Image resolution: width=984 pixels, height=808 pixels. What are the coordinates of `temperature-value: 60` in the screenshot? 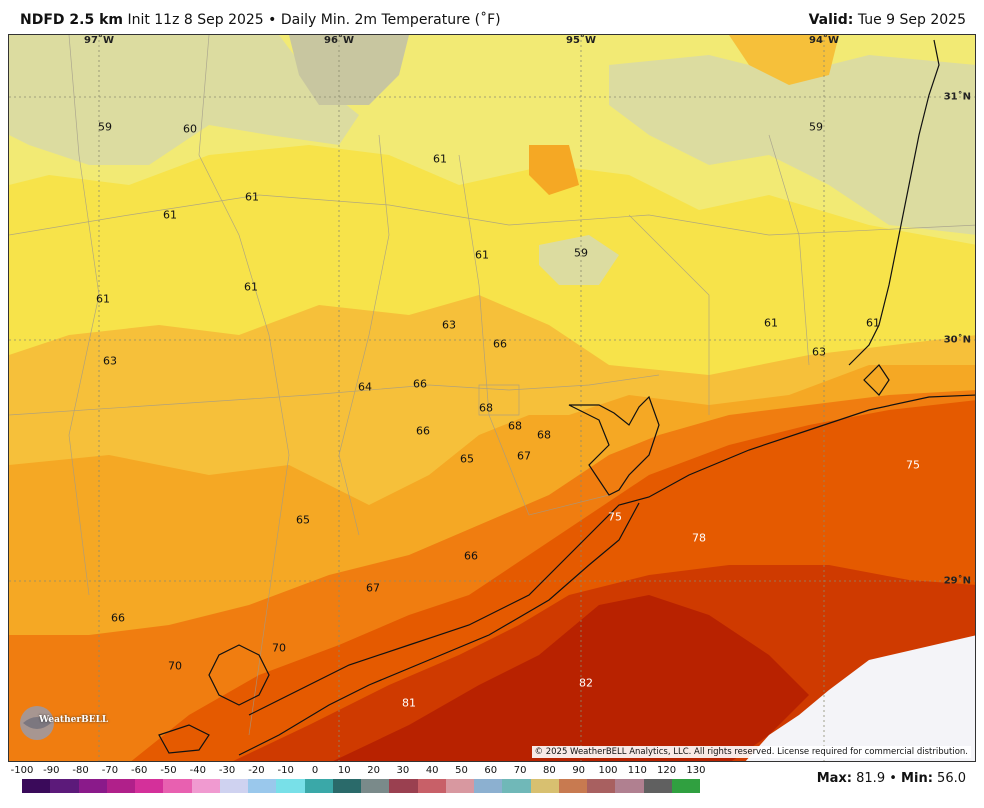 It's located at (190, 129).